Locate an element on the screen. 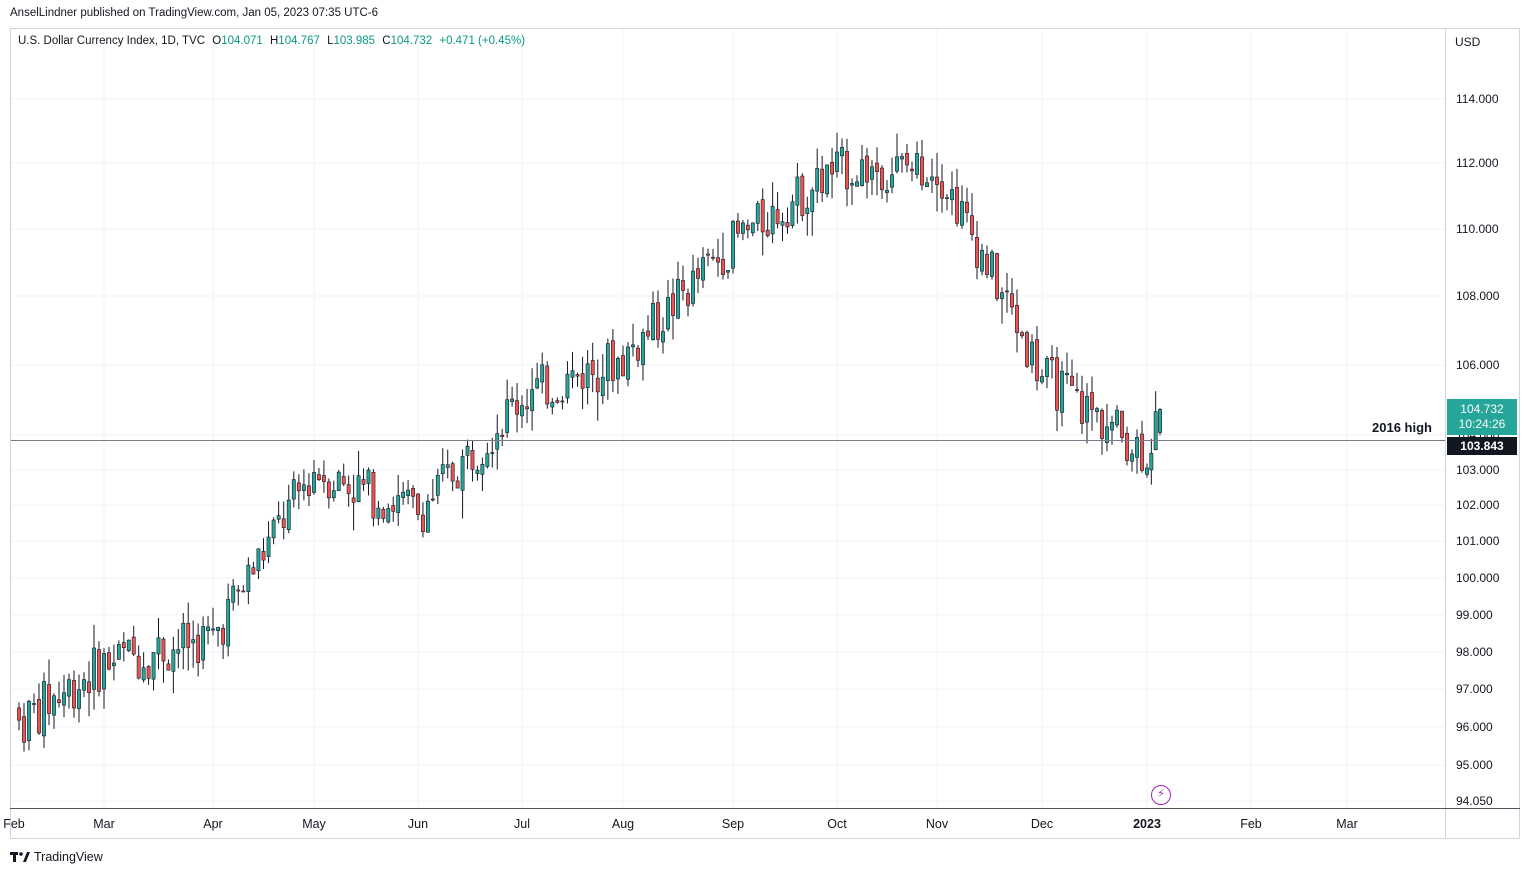 The width and height of the screenshot is (1531, 875). open-value: 104.071 is located at coordinates (242, 41).